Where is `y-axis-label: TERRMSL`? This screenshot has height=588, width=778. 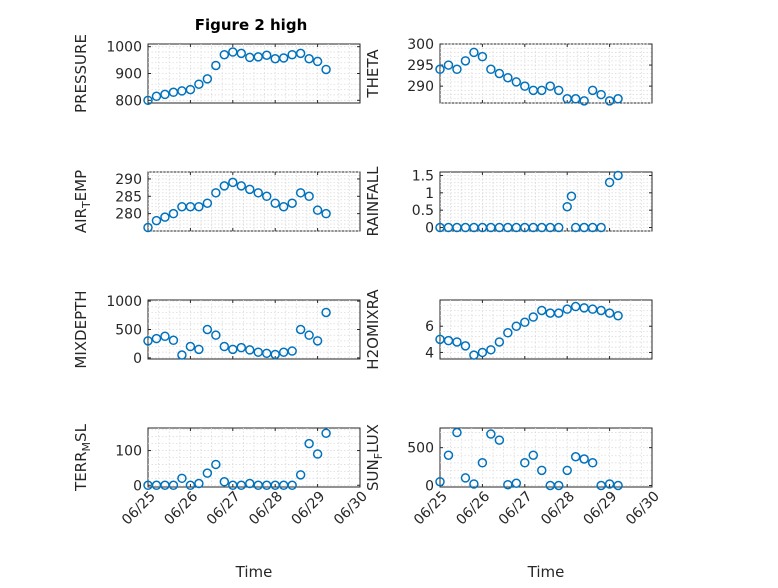 y-axis-label: TERRMSL is located at coordinates (82, 457).